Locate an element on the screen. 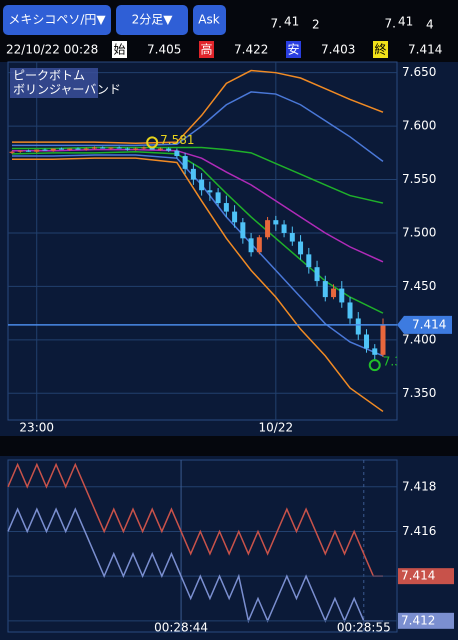 The width and height of the screenshot is (458, 640). x-tick-label: 00:28:55 is located at coordinates (364, 628).